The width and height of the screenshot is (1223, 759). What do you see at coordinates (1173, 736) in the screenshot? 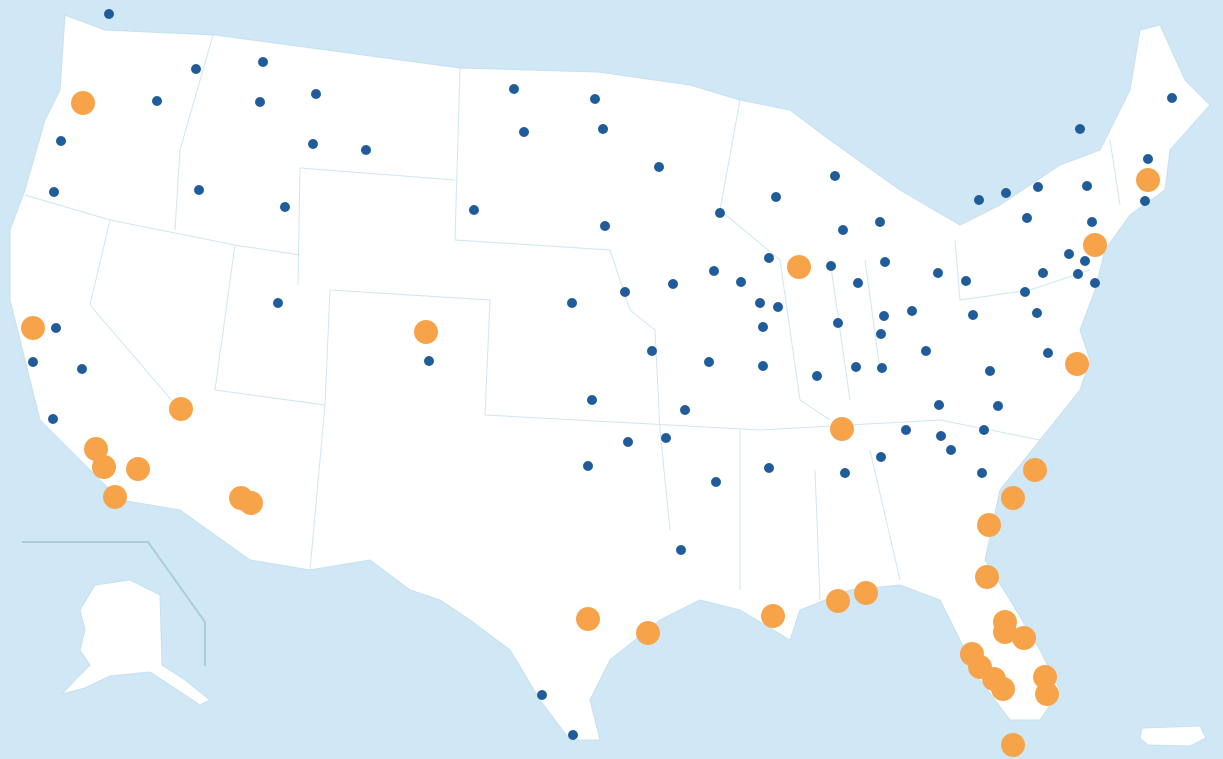
I see `puerto-rico` at bounding box center [1173, 736].